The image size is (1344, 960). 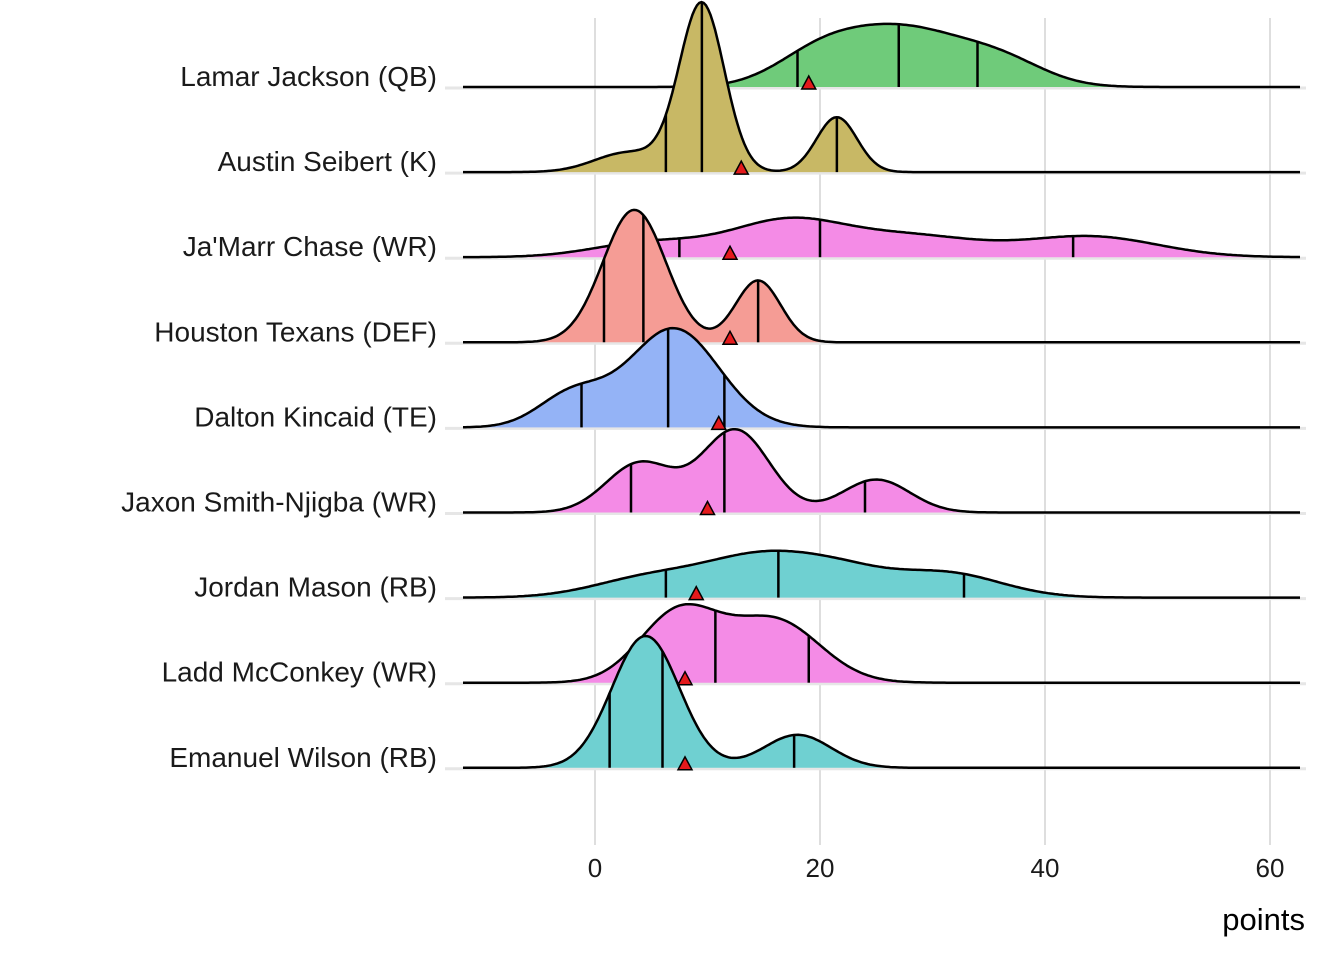 I want to click on y-tick-label: Ja'Marr Chase (WR), so click(x=310, y=246).